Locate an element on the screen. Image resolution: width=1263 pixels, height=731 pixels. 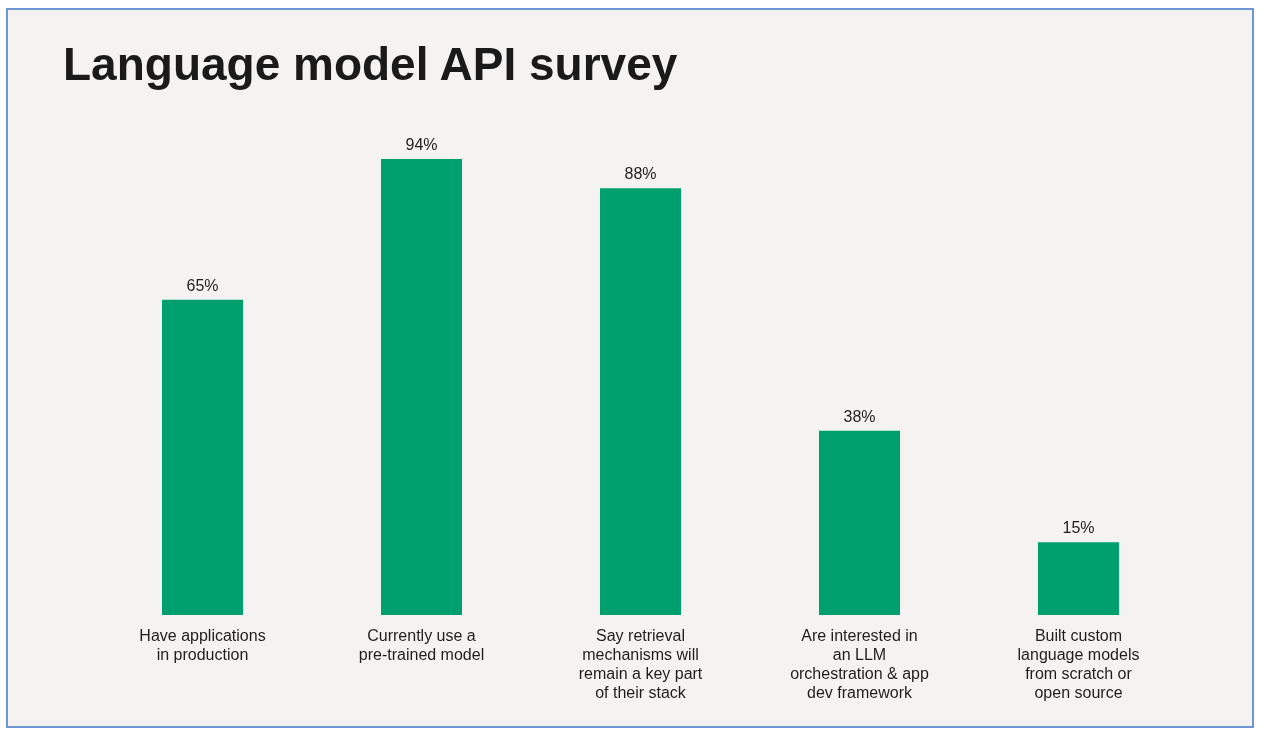
x-tick-label: Say retrieval mechanisms will remain a key part of their stack is located at coordinates (640, 663).